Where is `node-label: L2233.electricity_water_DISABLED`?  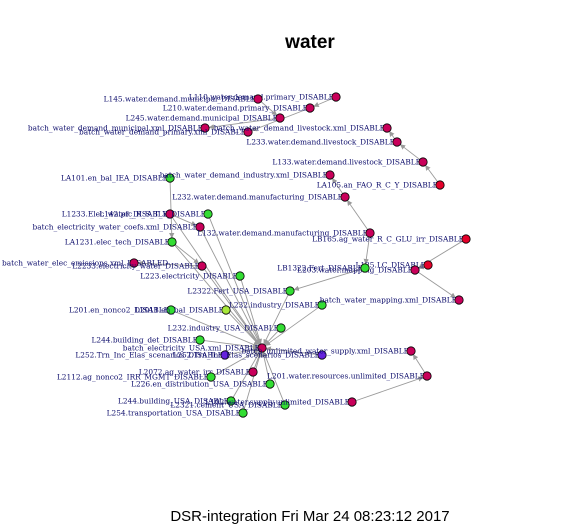
node-label: L2233.electricity_water_DISABLED is located at coordinates (139, 266).